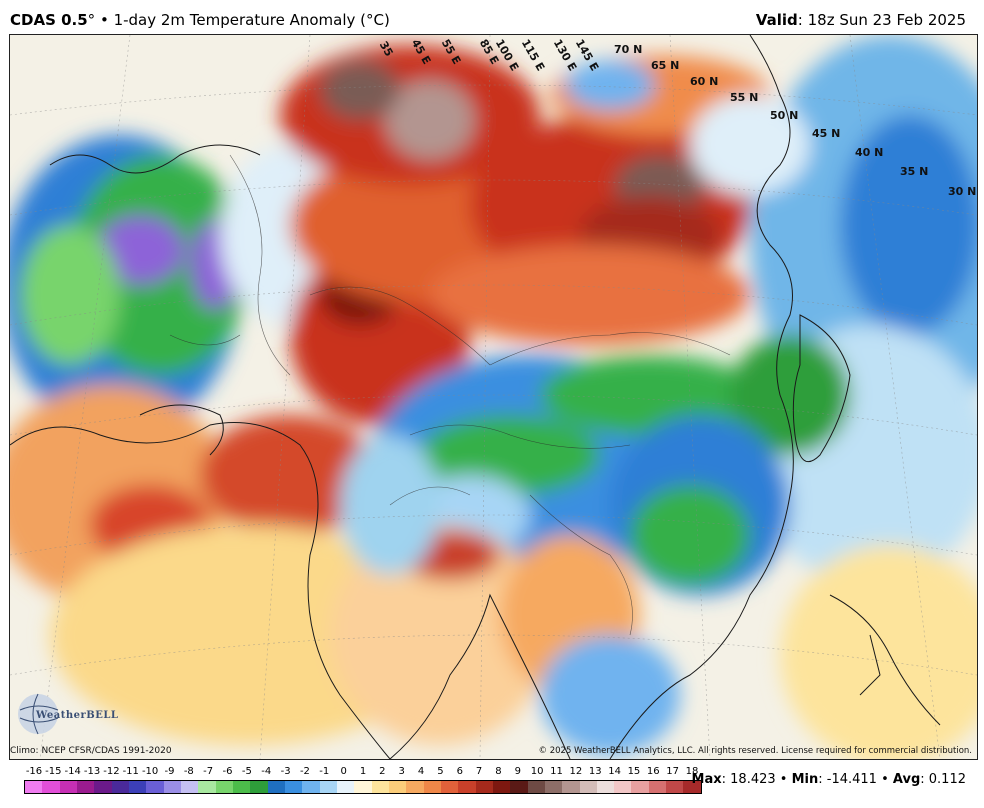 Image resolution: width=984 pixels, height=808 pixels. Describe the element at coordinates (498, 771) in the screenshot. I see `colorbar-tick-label: 8` at that location.